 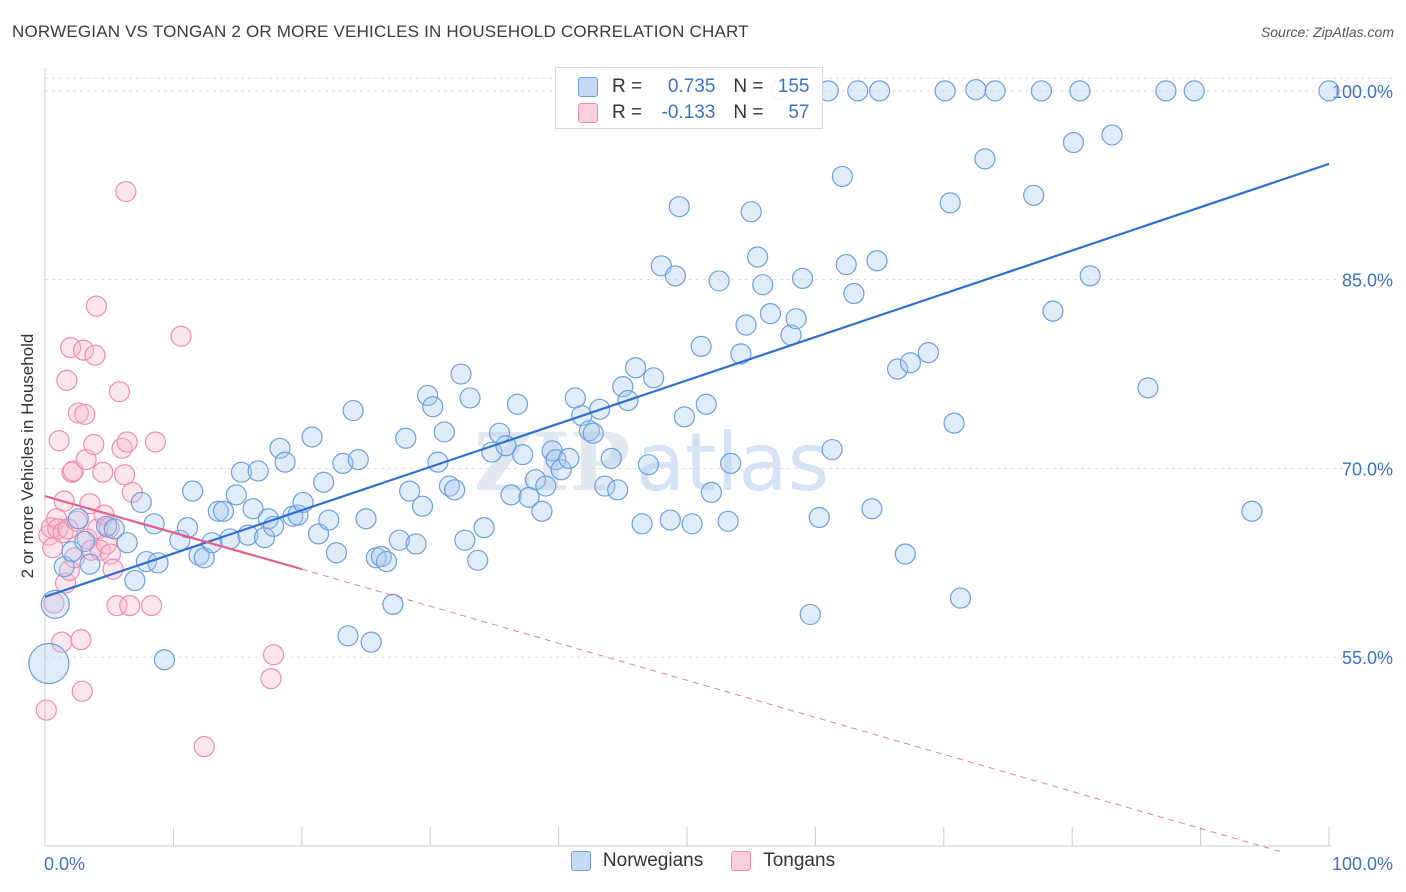 What do you see at coordinates (793, 86) in the screenshot?
I see `n-value-norwegians: 155` at bounding box center [793, 86].